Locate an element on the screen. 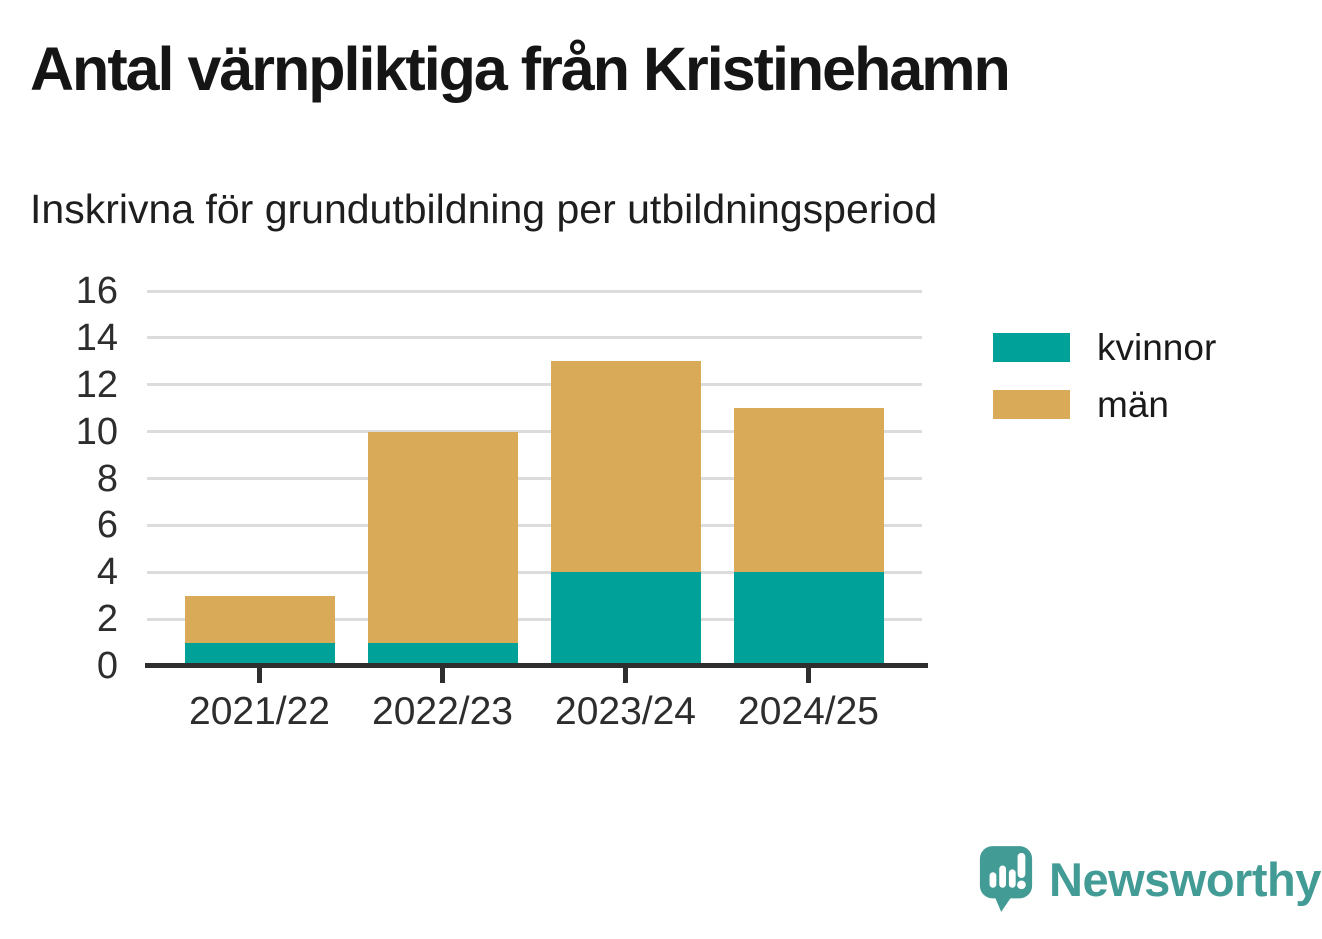 The image size is (1322, 939). newsworthy-logo-text: Newsworthy is located at coordinates (1185, 879).